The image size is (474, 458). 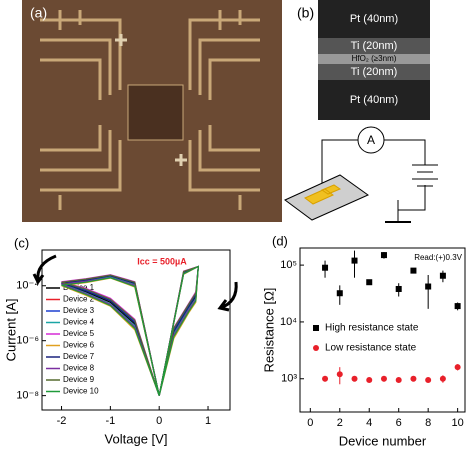 I want to click on photo-array, so click(x=155, y=112).